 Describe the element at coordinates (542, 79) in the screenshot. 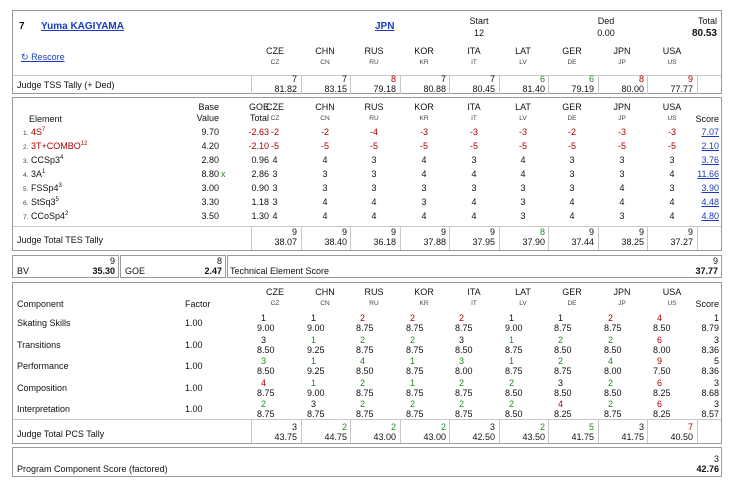

I see `tss-rank-5: 6` at that location.